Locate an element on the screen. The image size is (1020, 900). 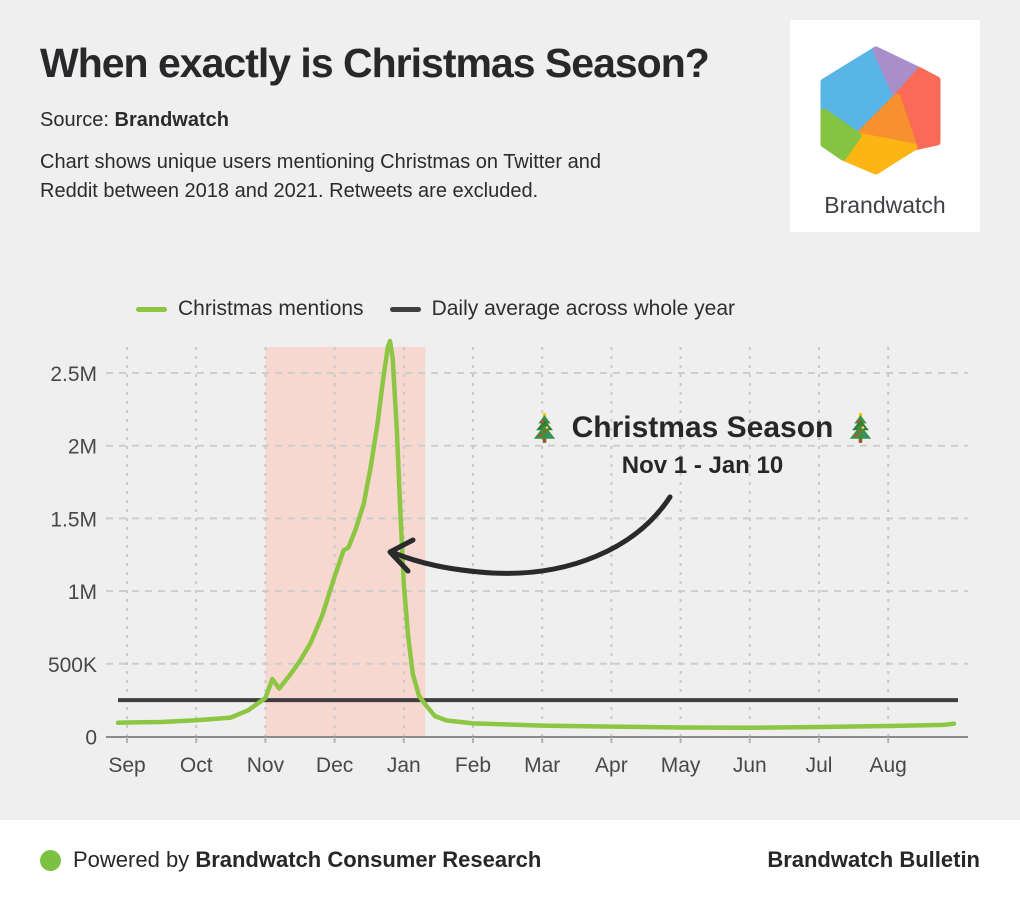
x-tick-label: Jan is located at coordinates (404, 765).